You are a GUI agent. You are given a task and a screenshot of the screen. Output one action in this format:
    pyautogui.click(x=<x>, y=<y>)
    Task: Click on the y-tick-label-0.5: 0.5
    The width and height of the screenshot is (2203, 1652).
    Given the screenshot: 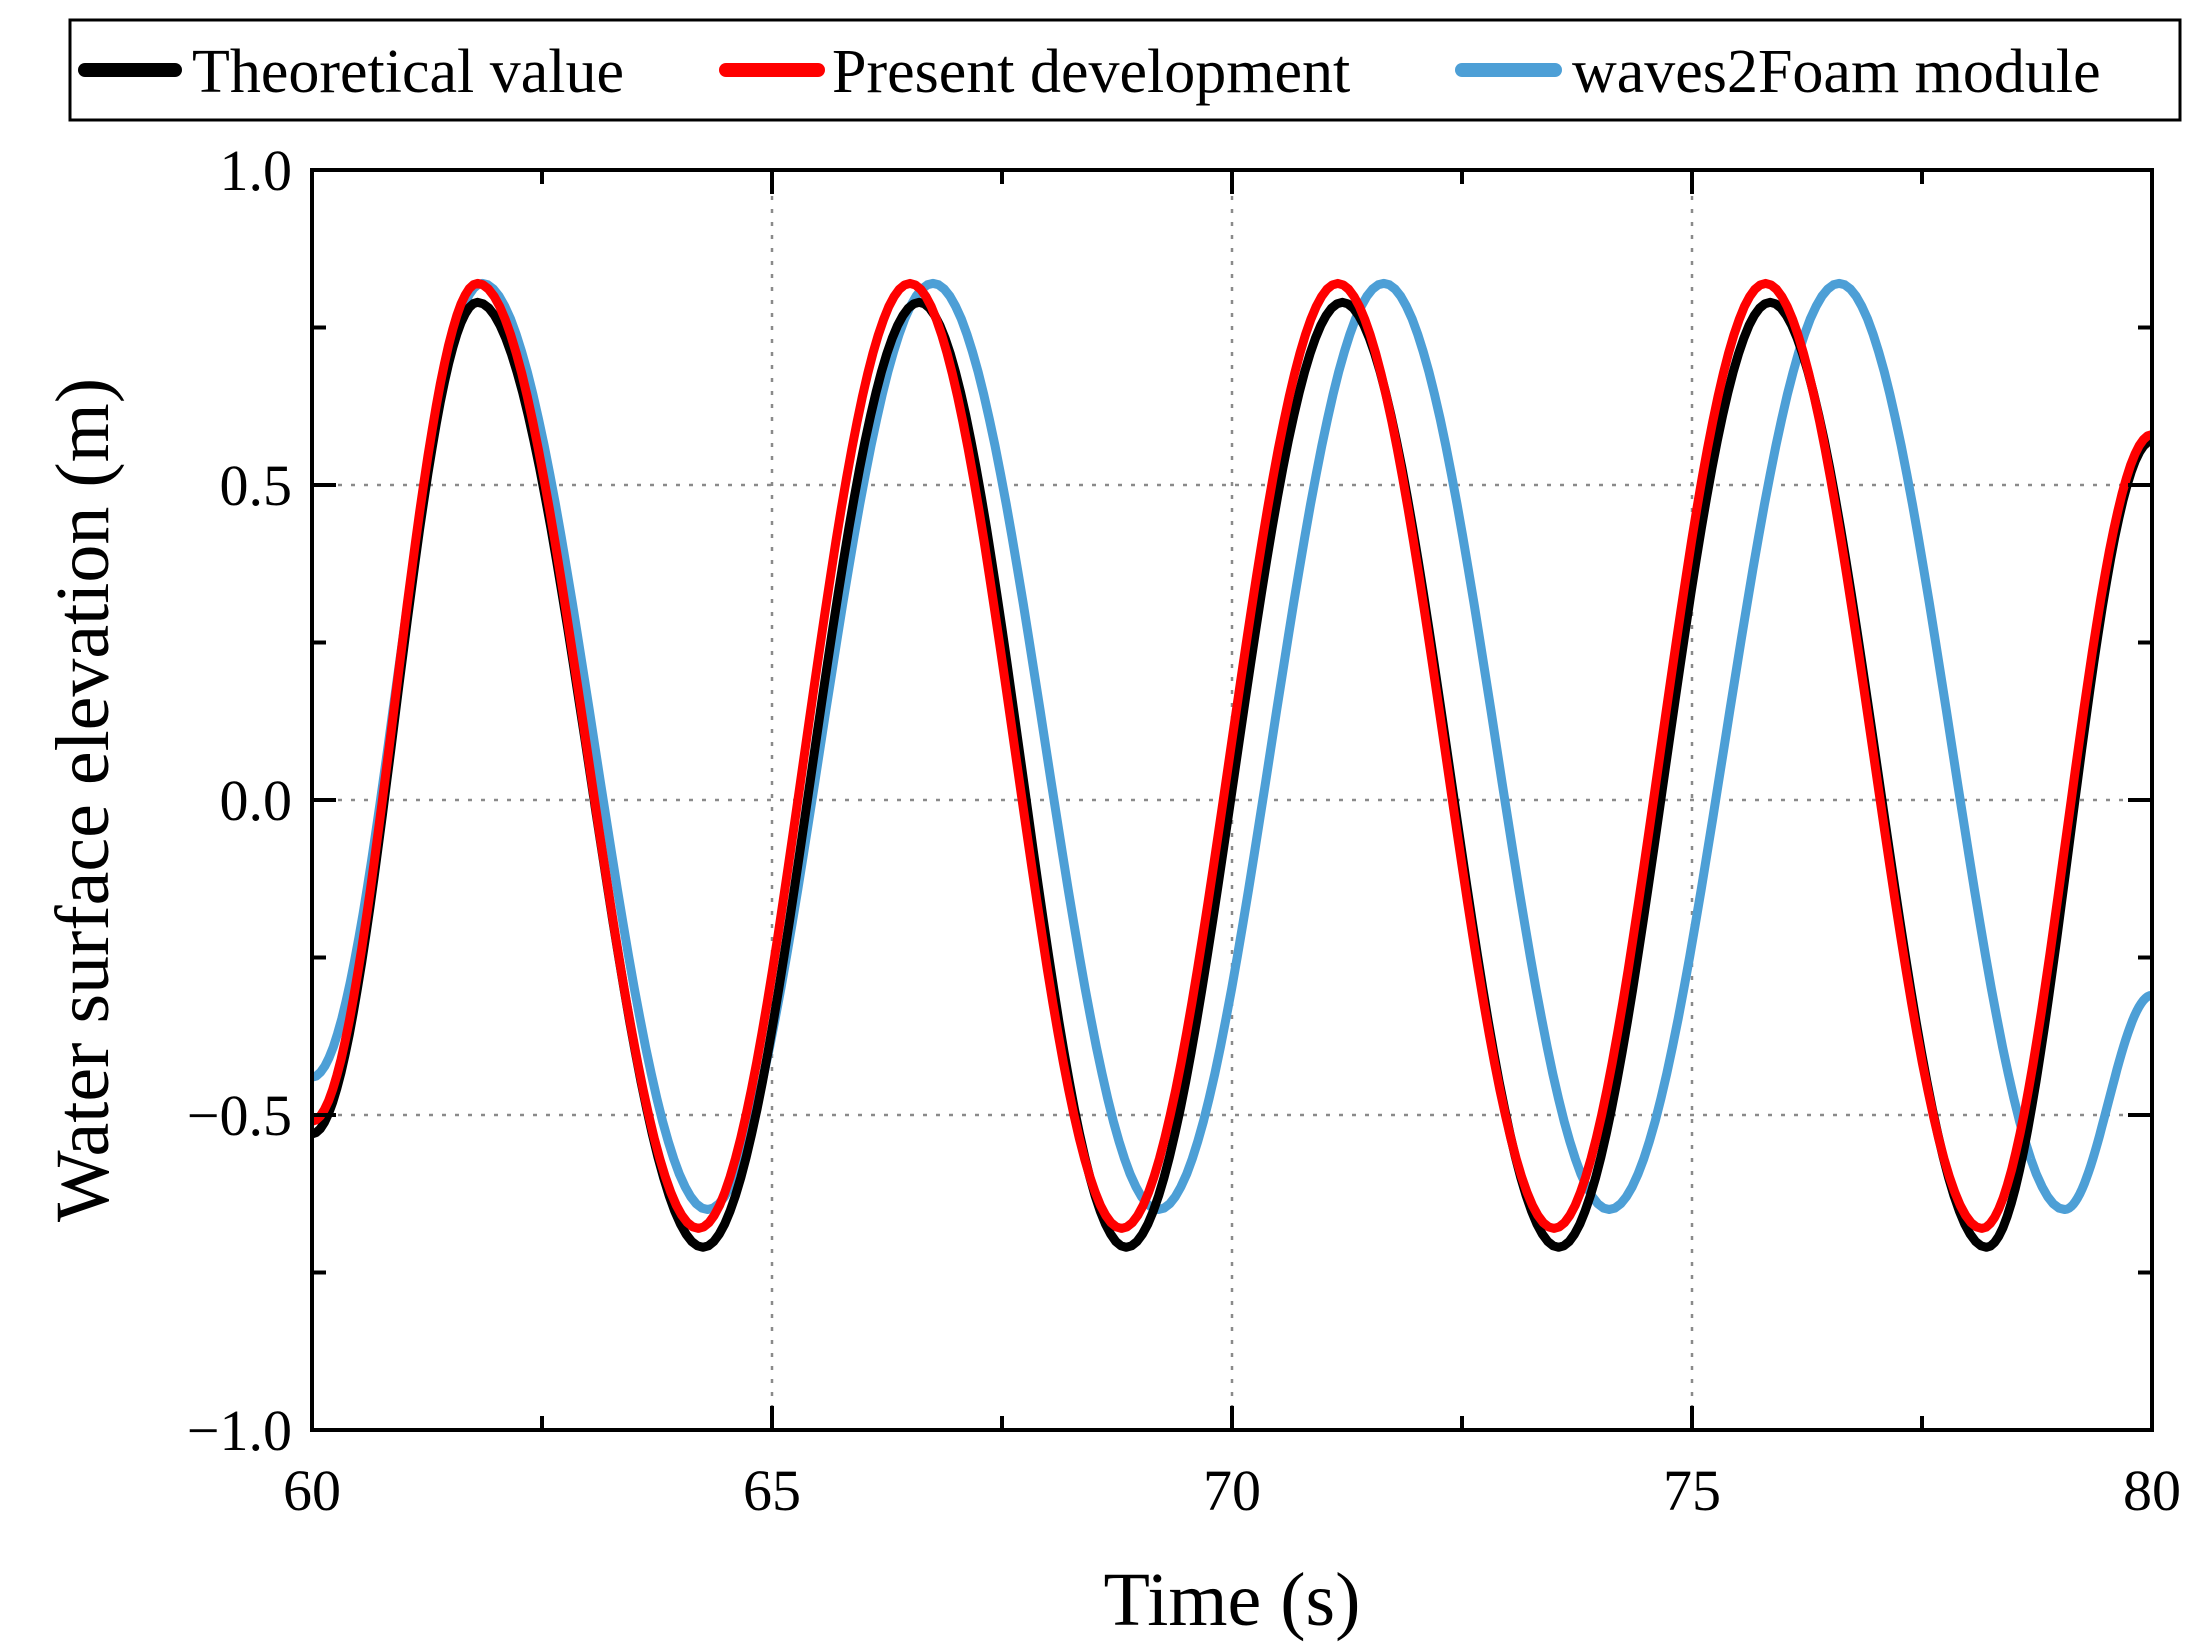 What is the action you would take?
    pyautogui.click(x=256, y=485)
    